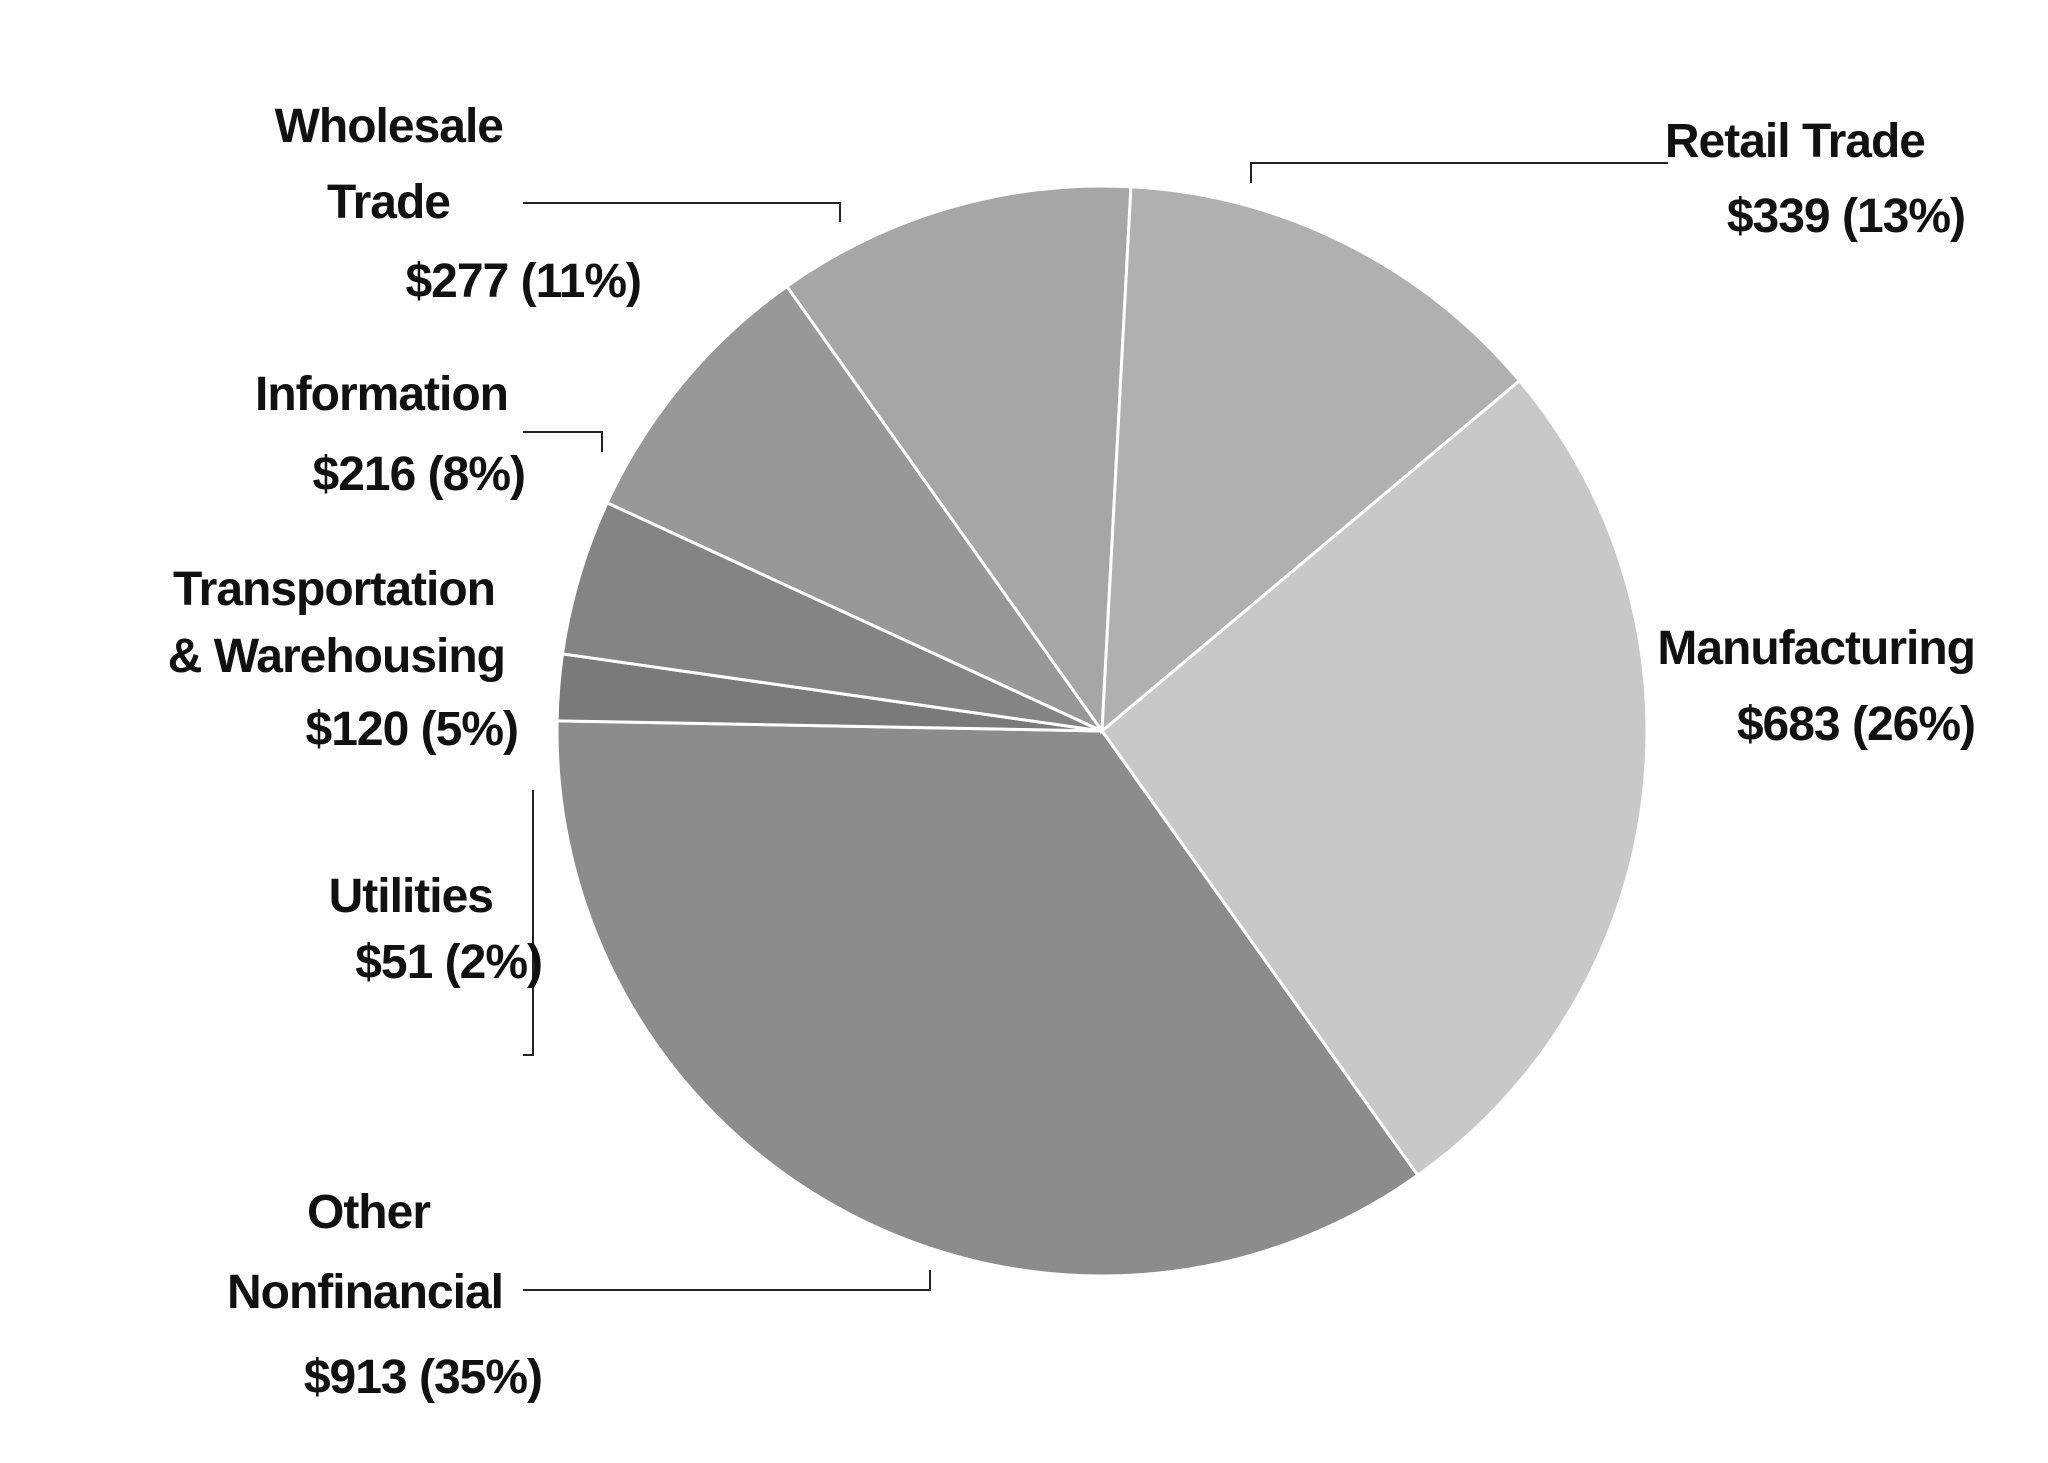 The image size is (2048, 1463). What do you see at coordinates (958, 460) in the screenshot?
I see `pie-slice-wholesale-trade` at bounding box center [958, 460].